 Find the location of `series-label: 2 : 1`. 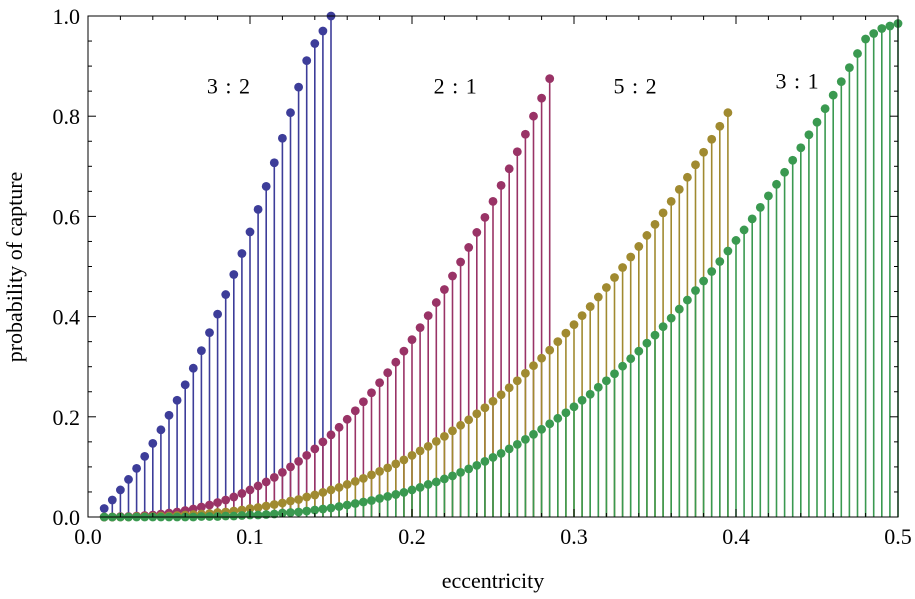

series-label: 2 : 1 is located at coordinates (456, 86).